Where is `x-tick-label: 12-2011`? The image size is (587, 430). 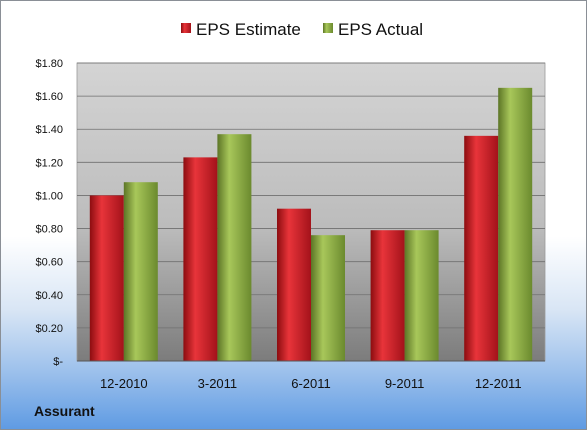
x-tick-label: 12-2011 is located at coordinates (498, 383).